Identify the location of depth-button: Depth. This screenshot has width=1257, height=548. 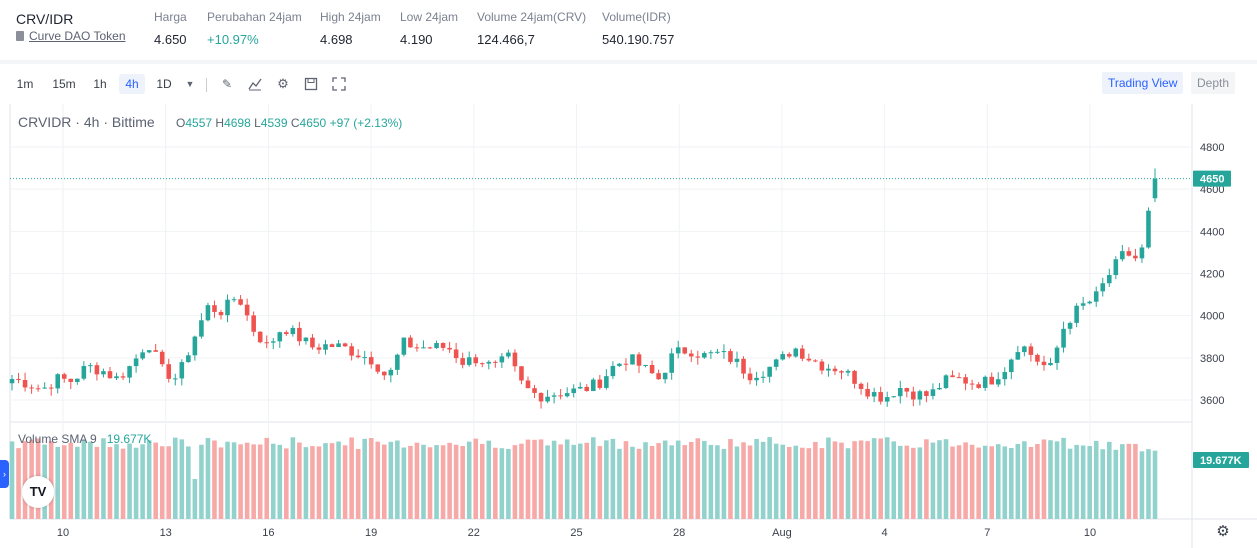
(1213, 83).